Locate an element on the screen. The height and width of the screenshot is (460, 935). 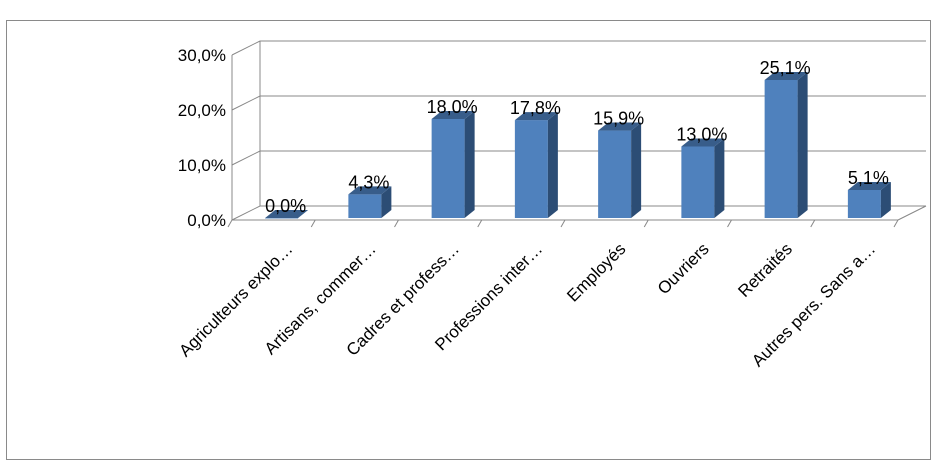
y-tick-label: 10,0% is located at coordinates (202, 165).